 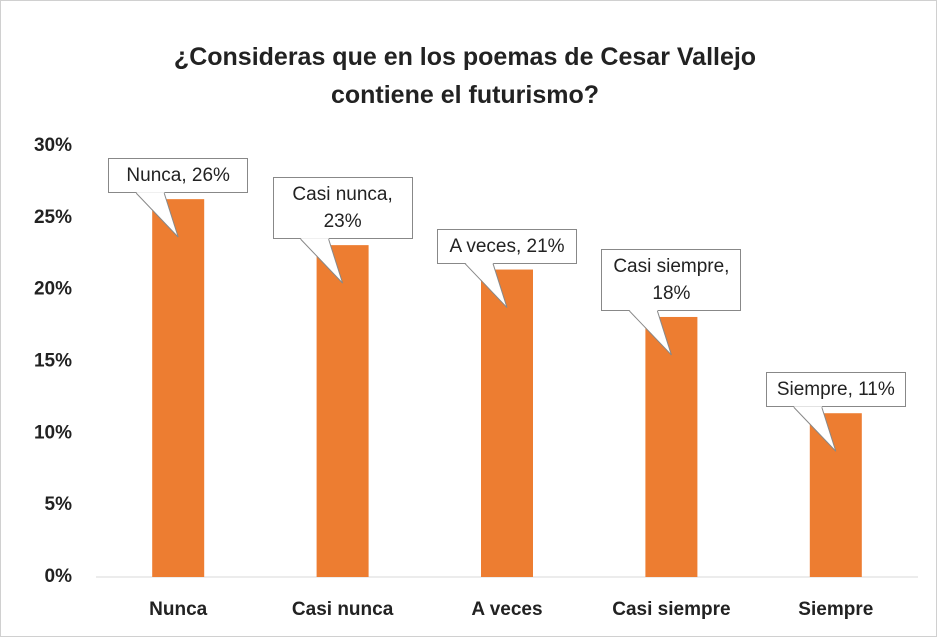 I want to click on y-tick-label: 25%, so click(x=53, y=217).